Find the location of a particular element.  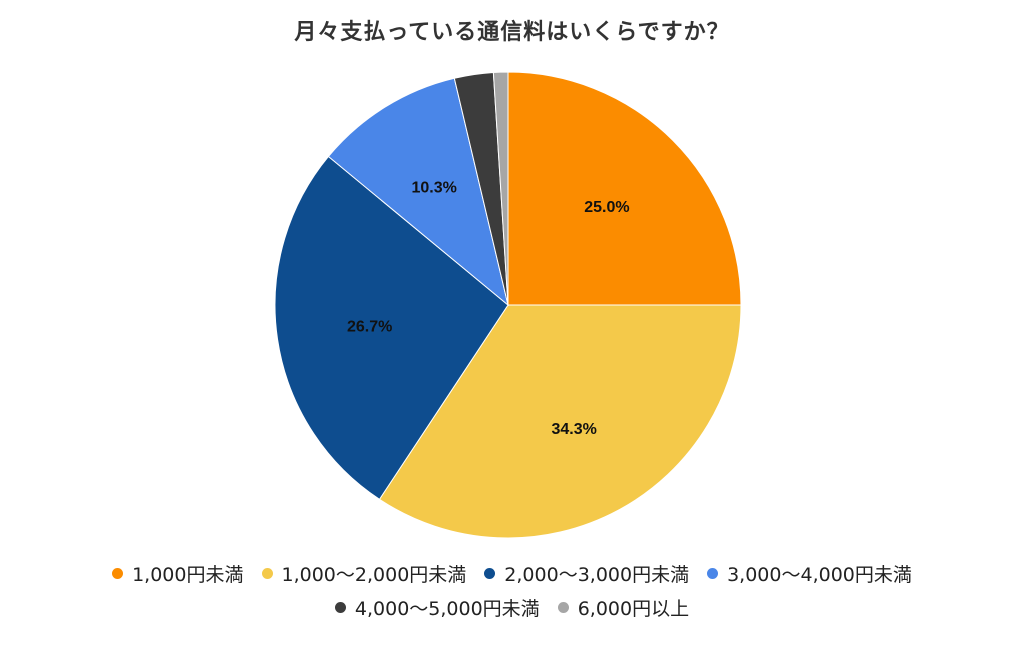

pie-label-2: 26.7% is located at coordinates (369, 327).